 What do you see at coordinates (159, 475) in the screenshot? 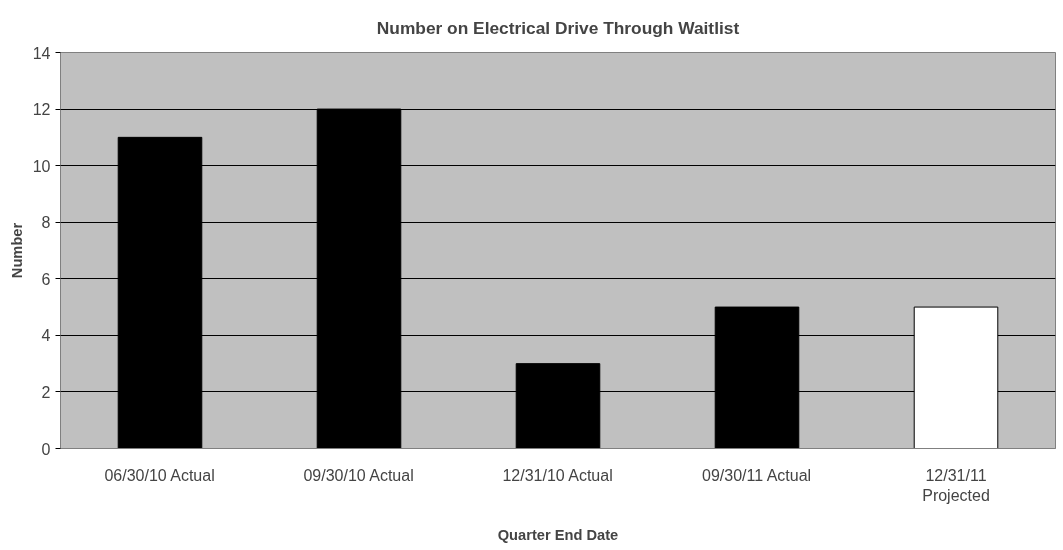
I see `x-tick-label: 06/30/10 Actual` at bounding box center [159, 475].